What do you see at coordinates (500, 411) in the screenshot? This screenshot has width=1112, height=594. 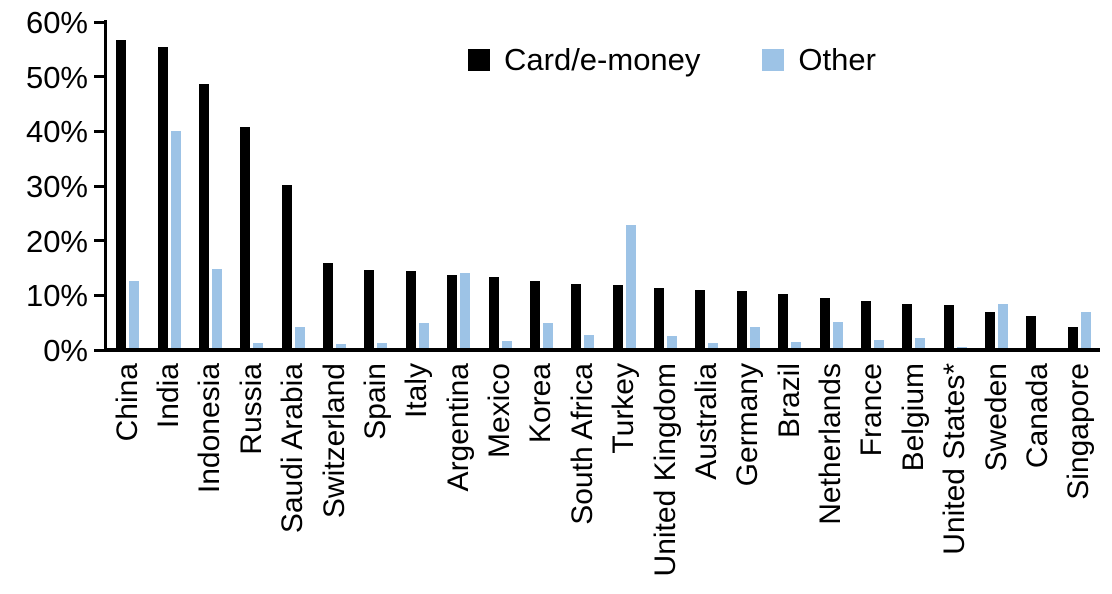 I see `x-tick-label: Mexico` at bounding box center [500, 411].